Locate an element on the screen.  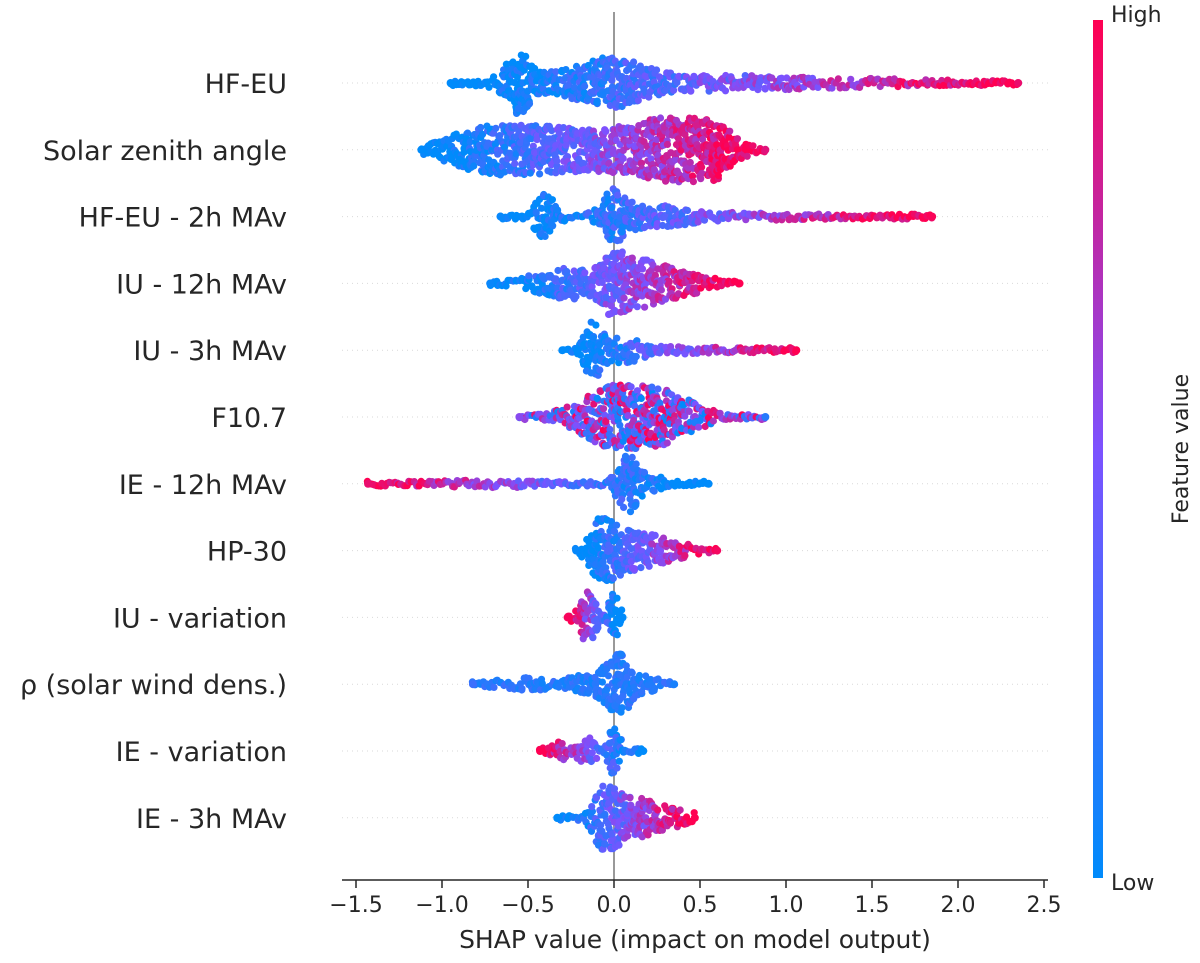
feature-label: Solar zenith angle is located at coordinates (165, 151).